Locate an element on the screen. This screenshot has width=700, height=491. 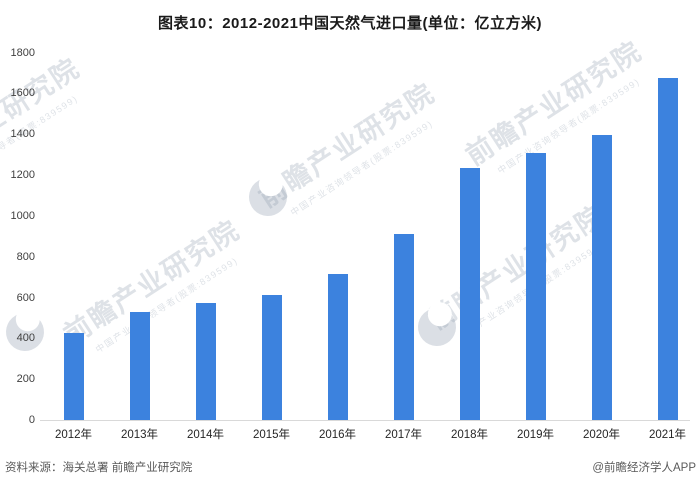
footer: 资料来源：海关总署 前瞻产业研究院 @前瞻经济学人APP is located at coordinates (350, 469).